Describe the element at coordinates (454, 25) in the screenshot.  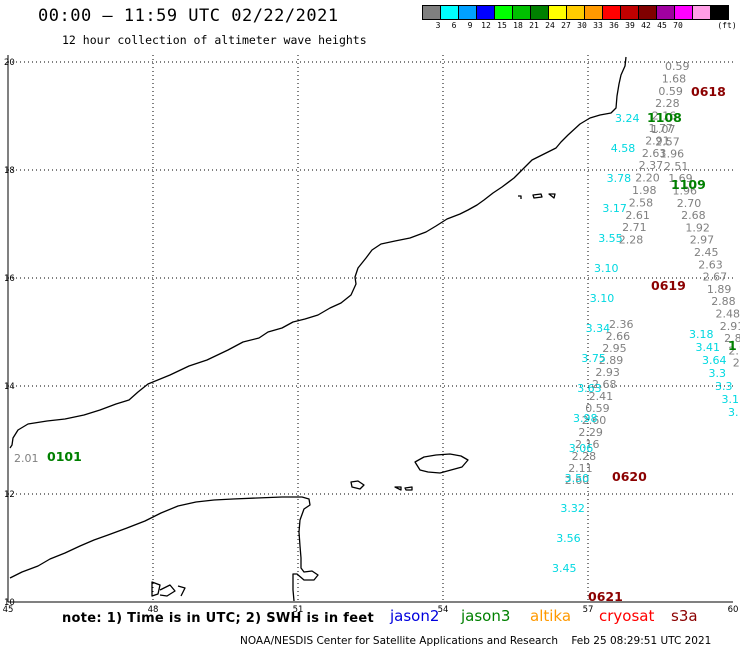
I see `scale-label: 6` at that location.